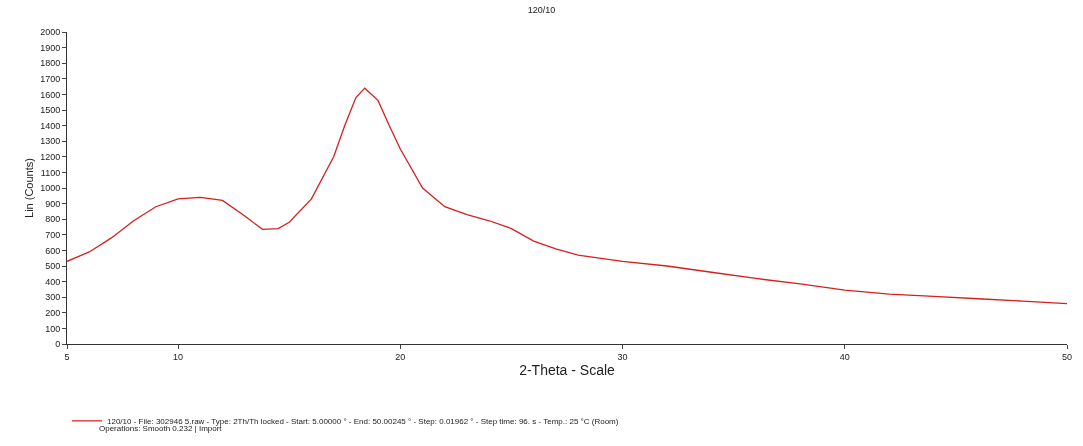 Image resolution: width=1083 pixels, height=446 pixels. Describe the element at coordinates (50, 188) in the screenshot. I see `y-tick-label: 1000` at that location.